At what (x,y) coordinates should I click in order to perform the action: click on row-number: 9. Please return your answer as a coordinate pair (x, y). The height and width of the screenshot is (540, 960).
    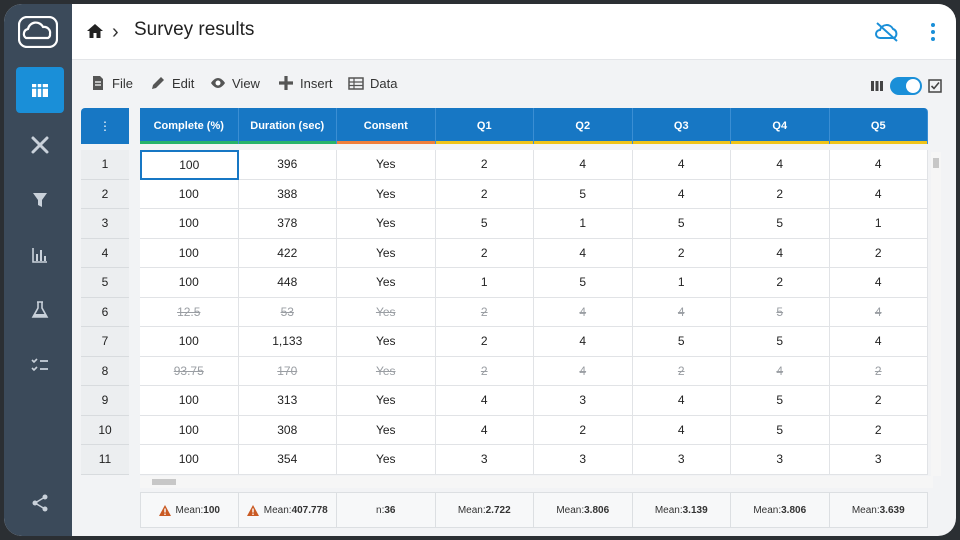
    Looking at the image, I should click on (105, 401).